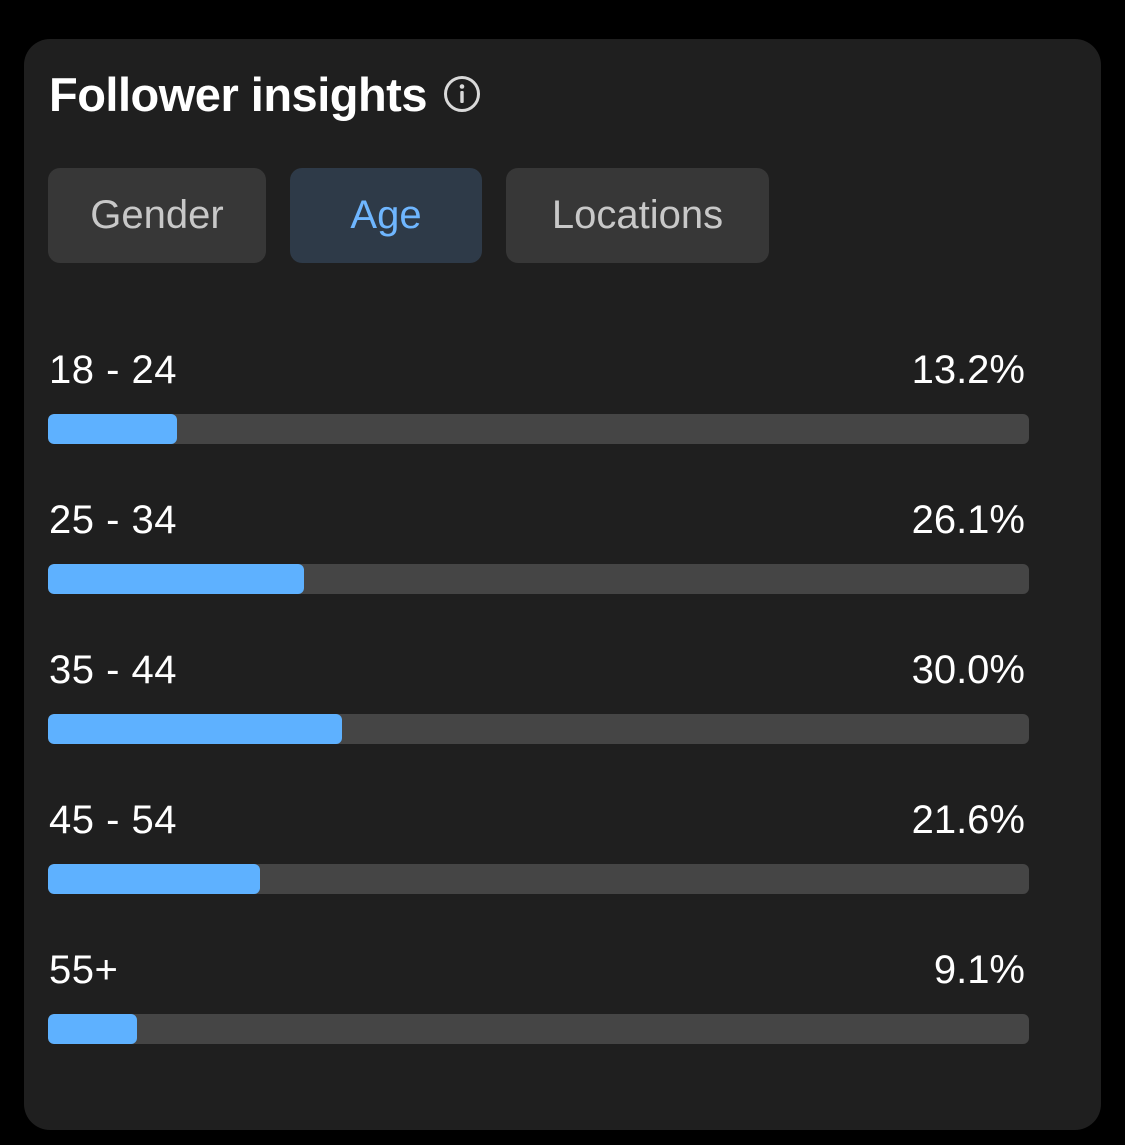 This screenshot has width=1125, height=1145. What do you see at coordinates (968, 670) in the screenshot?
I see `age-percent-value: 30.0%` at bounding box center [968, 670].